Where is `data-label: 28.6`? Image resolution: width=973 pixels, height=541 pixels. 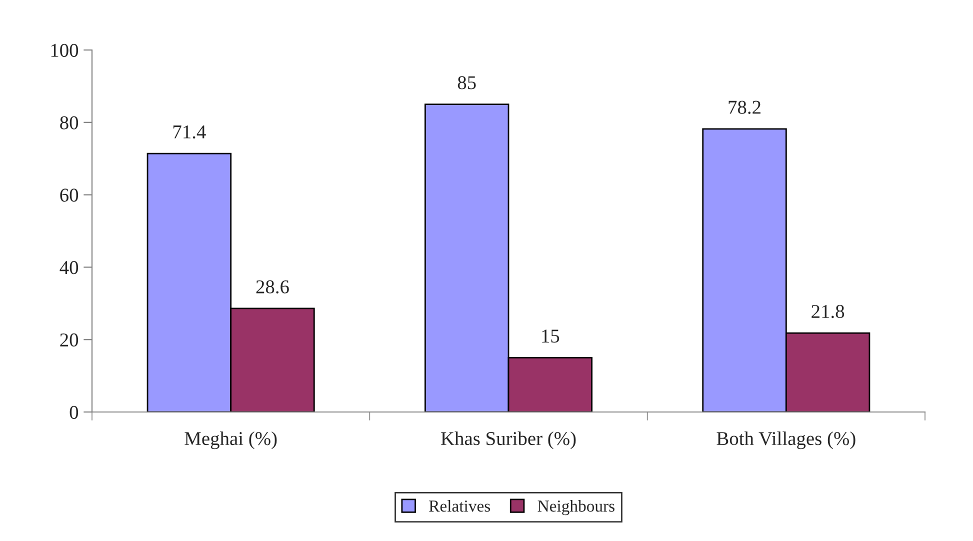
data-label: 28.6 is located at coordinates (272, 287).